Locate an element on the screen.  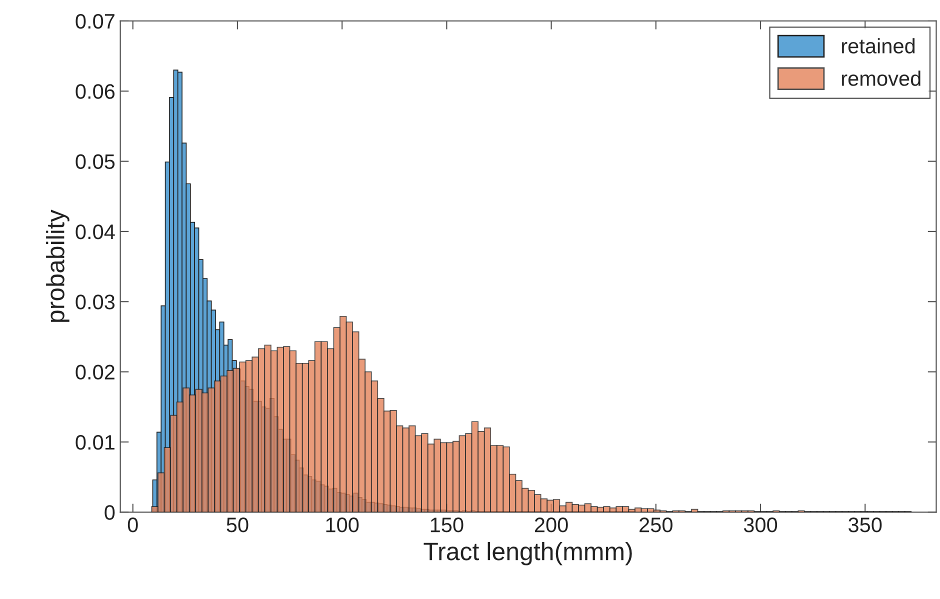
x-tick-label: 100 is located at coordinates (342, 525).